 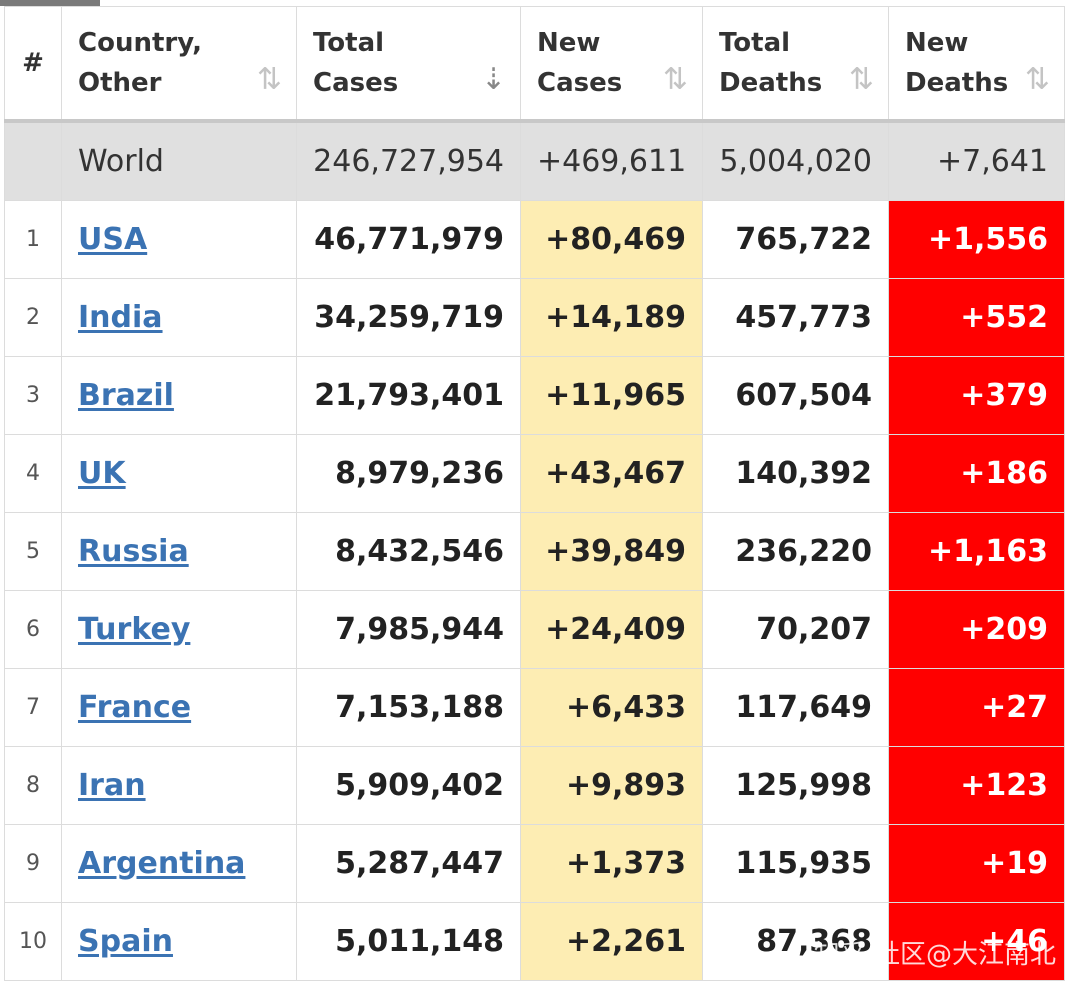 I want to click on total-cases-cell: 5,909,402, so click(x=408, y=785).